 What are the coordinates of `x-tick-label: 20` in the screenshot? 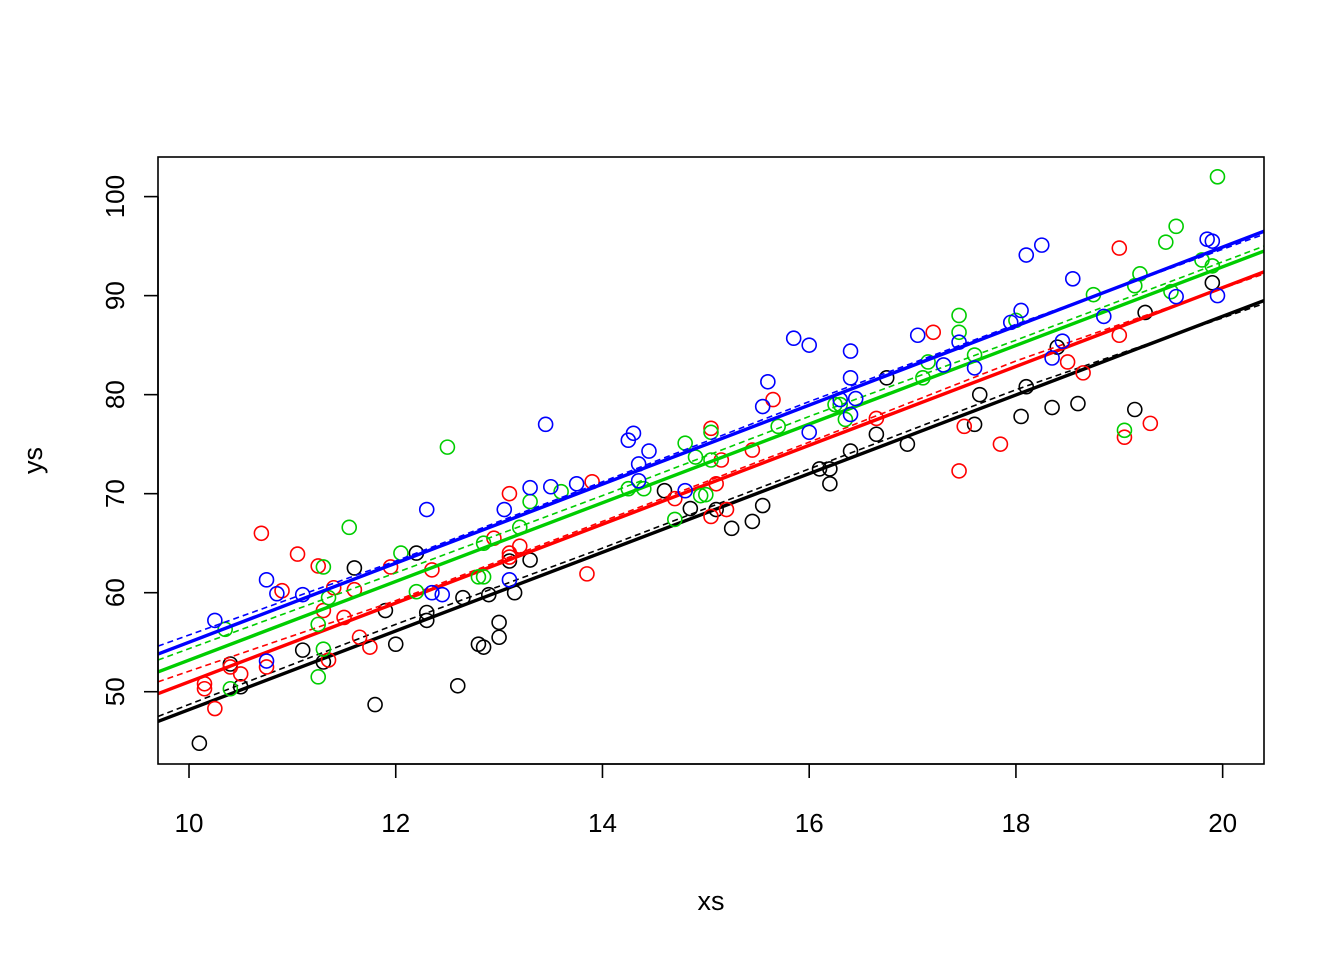 It's located at (1222, 823).